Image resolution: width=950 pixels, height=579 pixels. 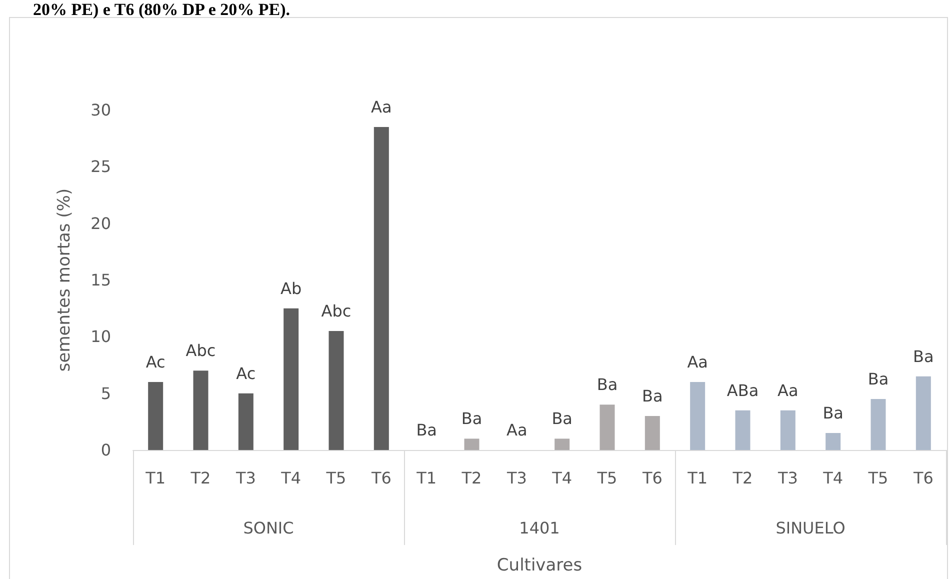 What do you see at coordinates (539, 528) in the screenshot?
I see `text: 1401` at bounding box center [539, 528].